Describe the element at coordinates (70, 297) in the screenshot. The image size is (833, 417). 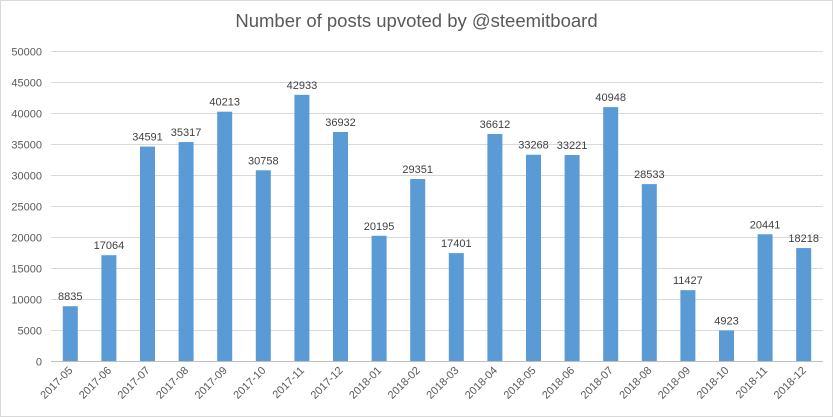
I see `data-label: 8835` at that location.